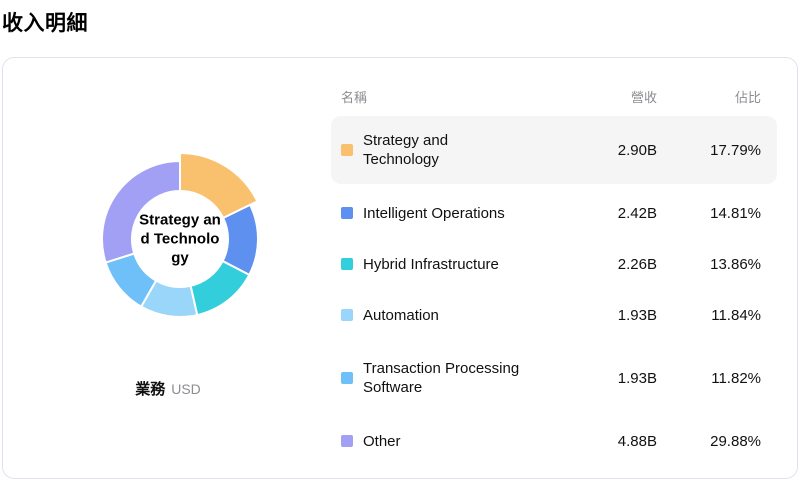 The height and width of the screenshot is (482, 800). Describe the element at coordinates (637, 441) in the screenshot. I see `row-revenue: 4.88B` at that location.